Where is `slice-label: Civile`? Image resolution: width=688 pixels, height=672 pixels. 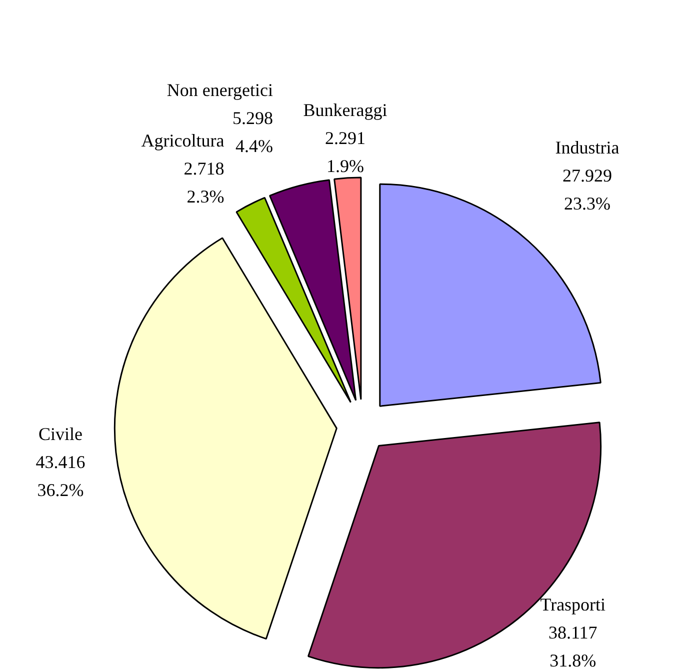
slice-label: Civile is located at coordinates (60, 434).